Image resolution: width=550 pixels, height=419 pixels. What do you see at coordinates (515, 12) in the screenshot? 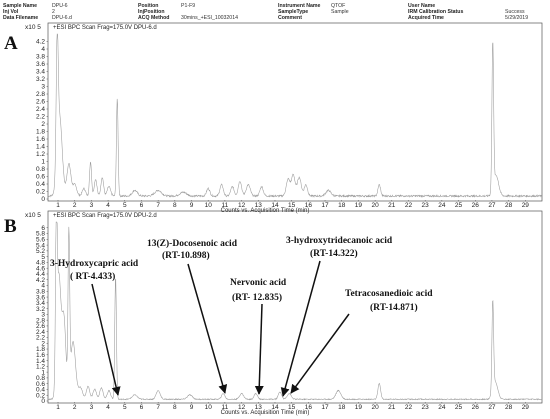
I see `header-value-irm-calibration-status: Success` at bounding box center [515, 12].